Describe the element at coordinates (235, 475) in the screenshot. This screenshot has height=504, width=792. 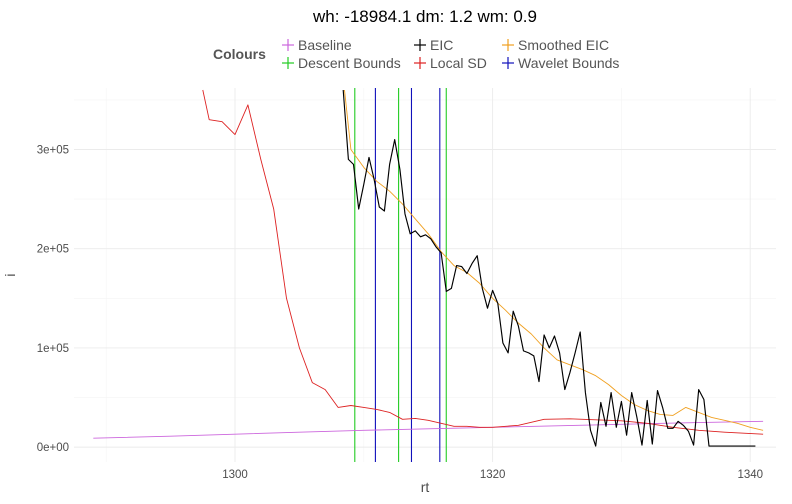
I see `x-tick-label: 1300` at that location.